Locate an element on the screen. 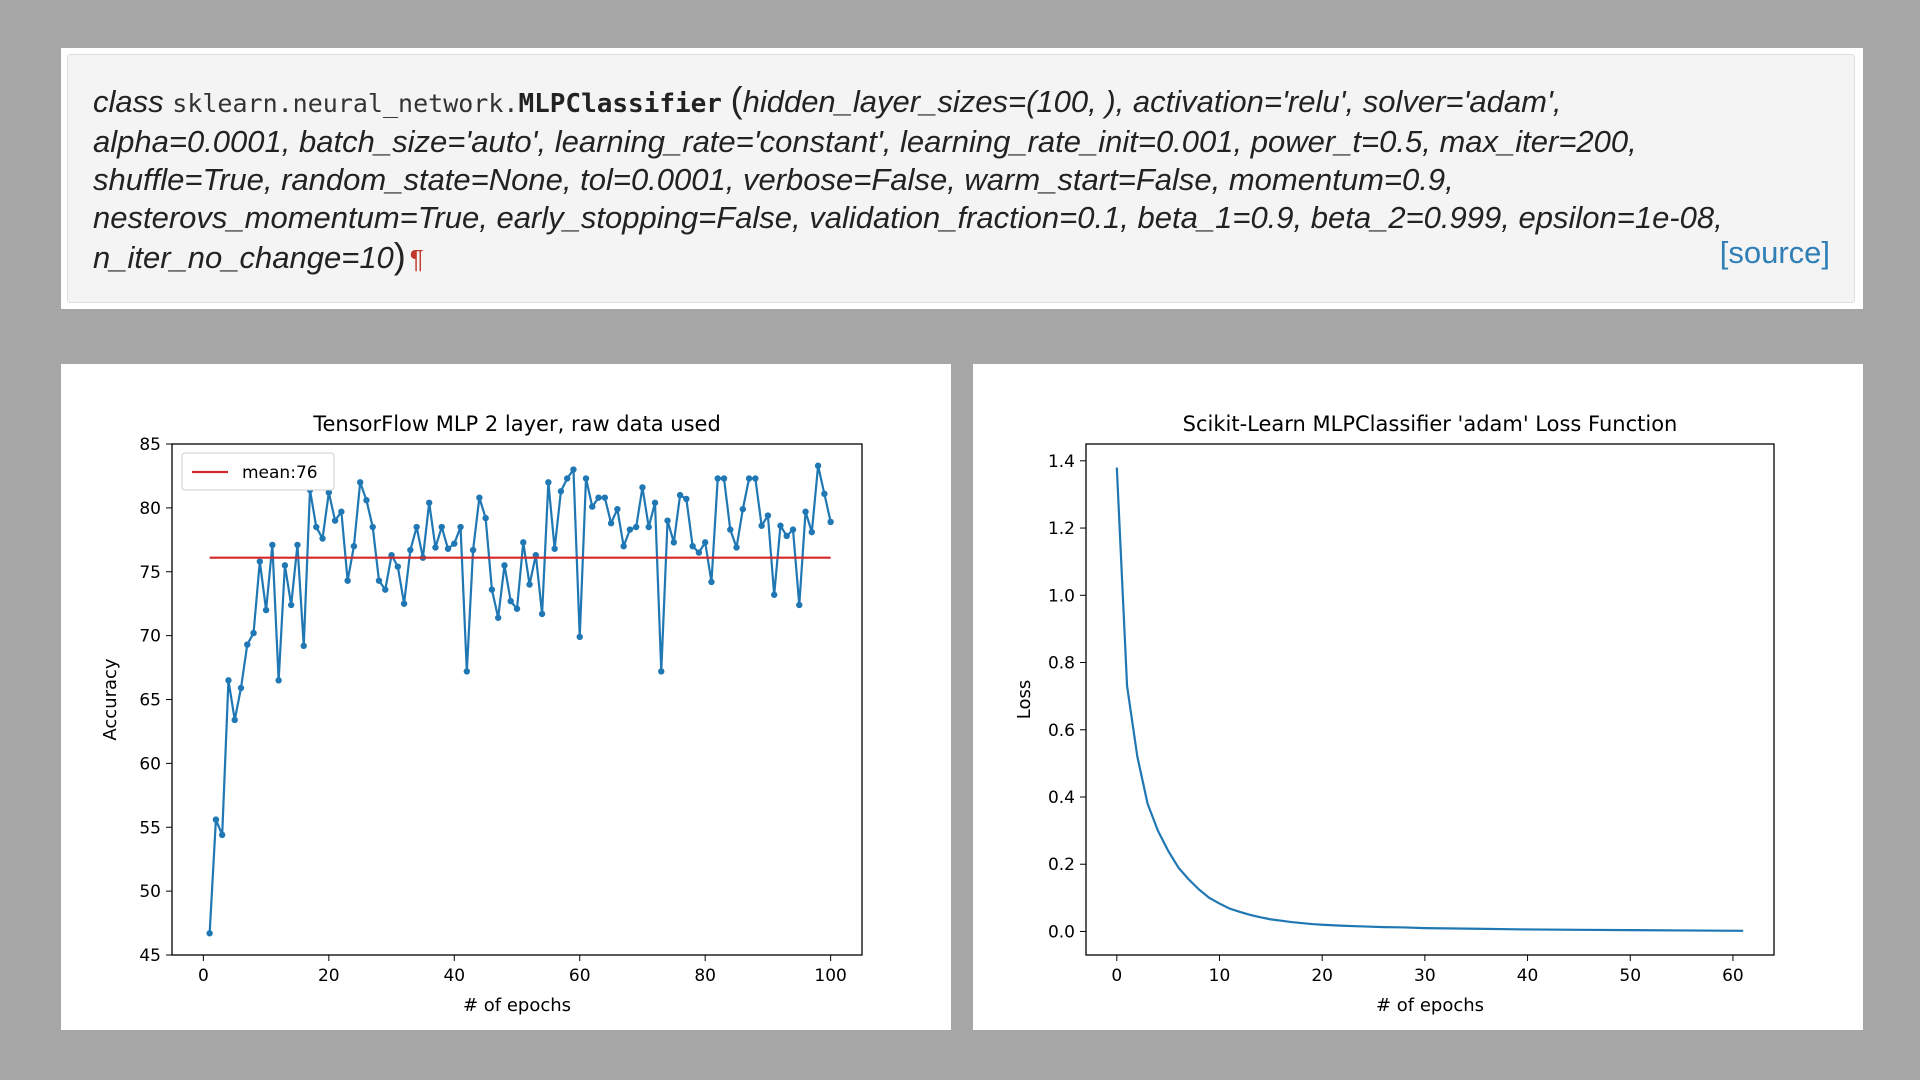 The height and width of the screenshot is (1080, 1920). y-tick-label: 1.0 is located at coordinates (1061, 596).